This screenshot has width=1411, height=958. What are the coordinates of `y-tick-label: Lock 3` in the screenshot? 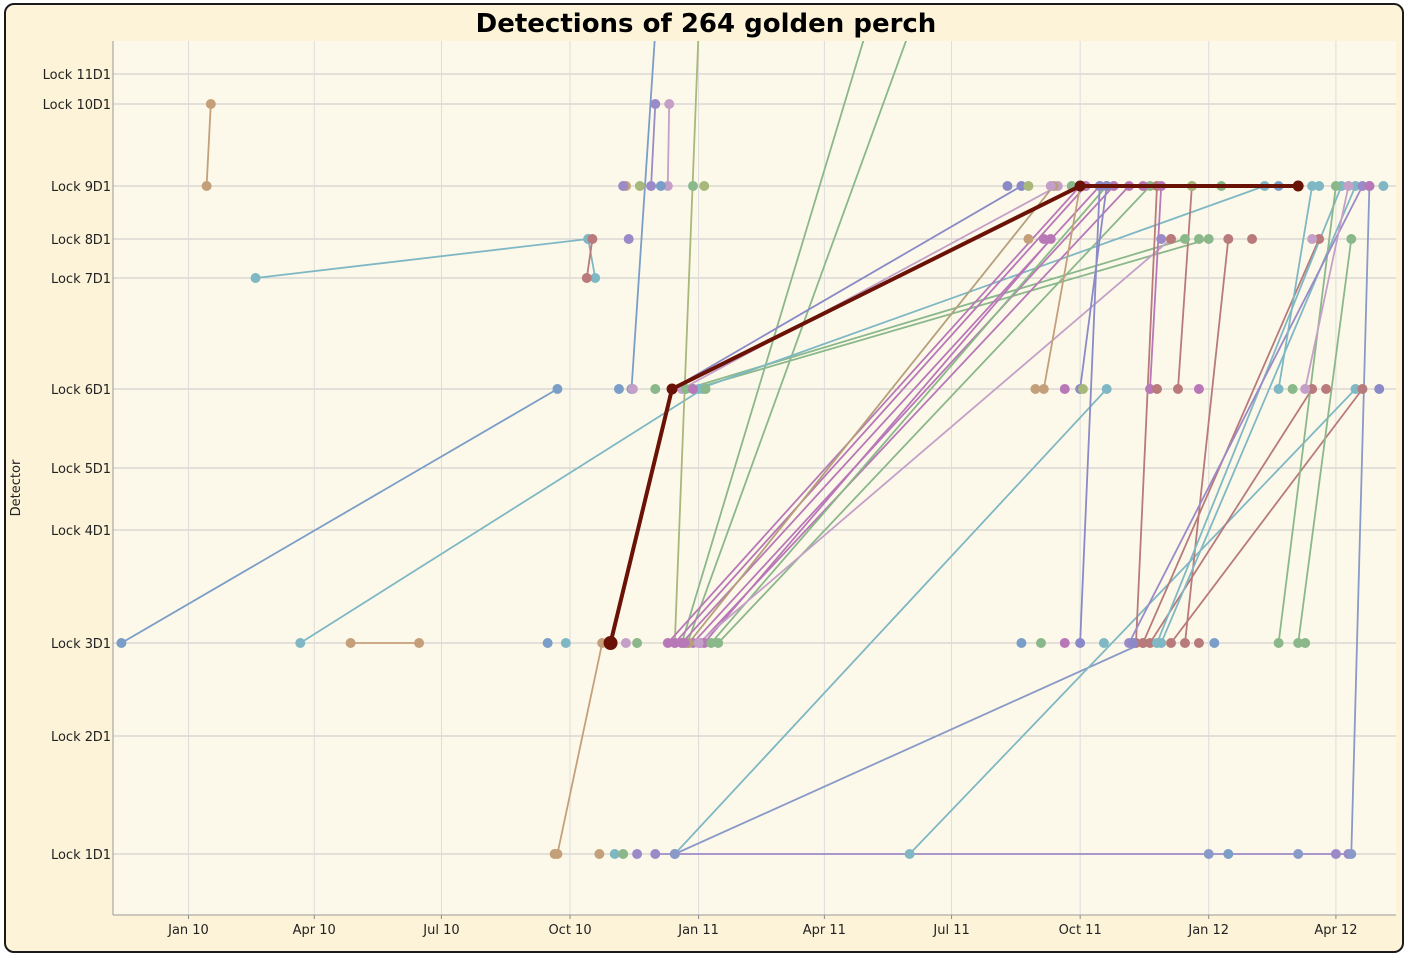 It's located at (72, 644).